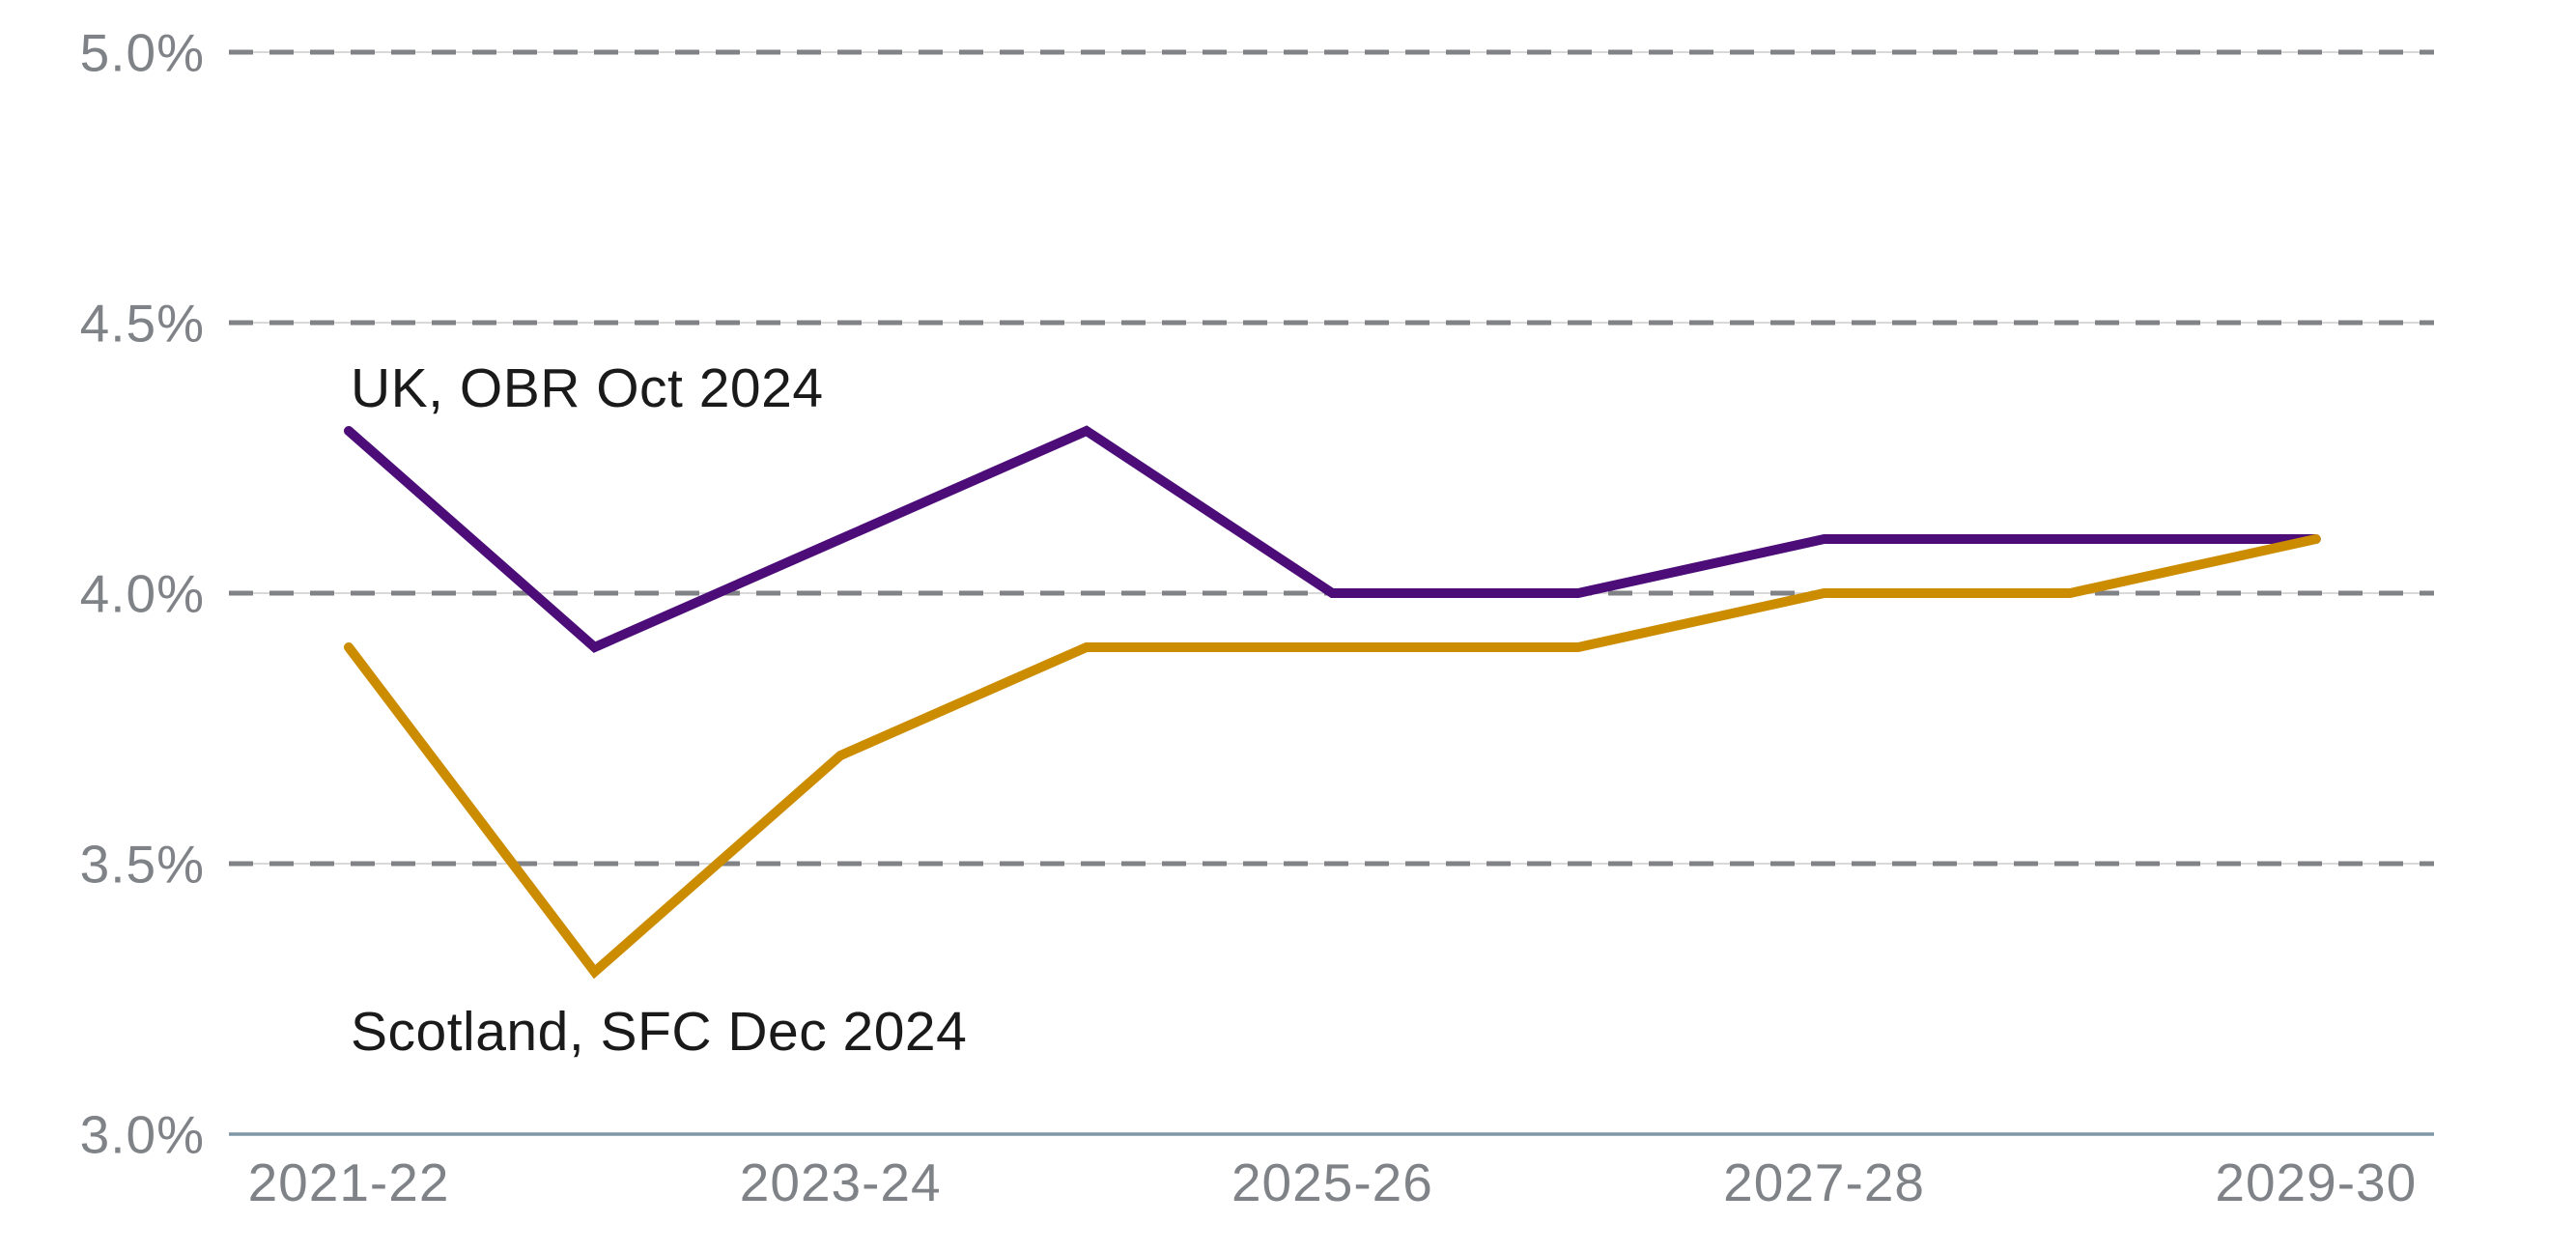 This screenshot has height=1252, width=2576. Describe the element at coordinates (1332, 539) in the screenshot. I see `uk-line` at that location.